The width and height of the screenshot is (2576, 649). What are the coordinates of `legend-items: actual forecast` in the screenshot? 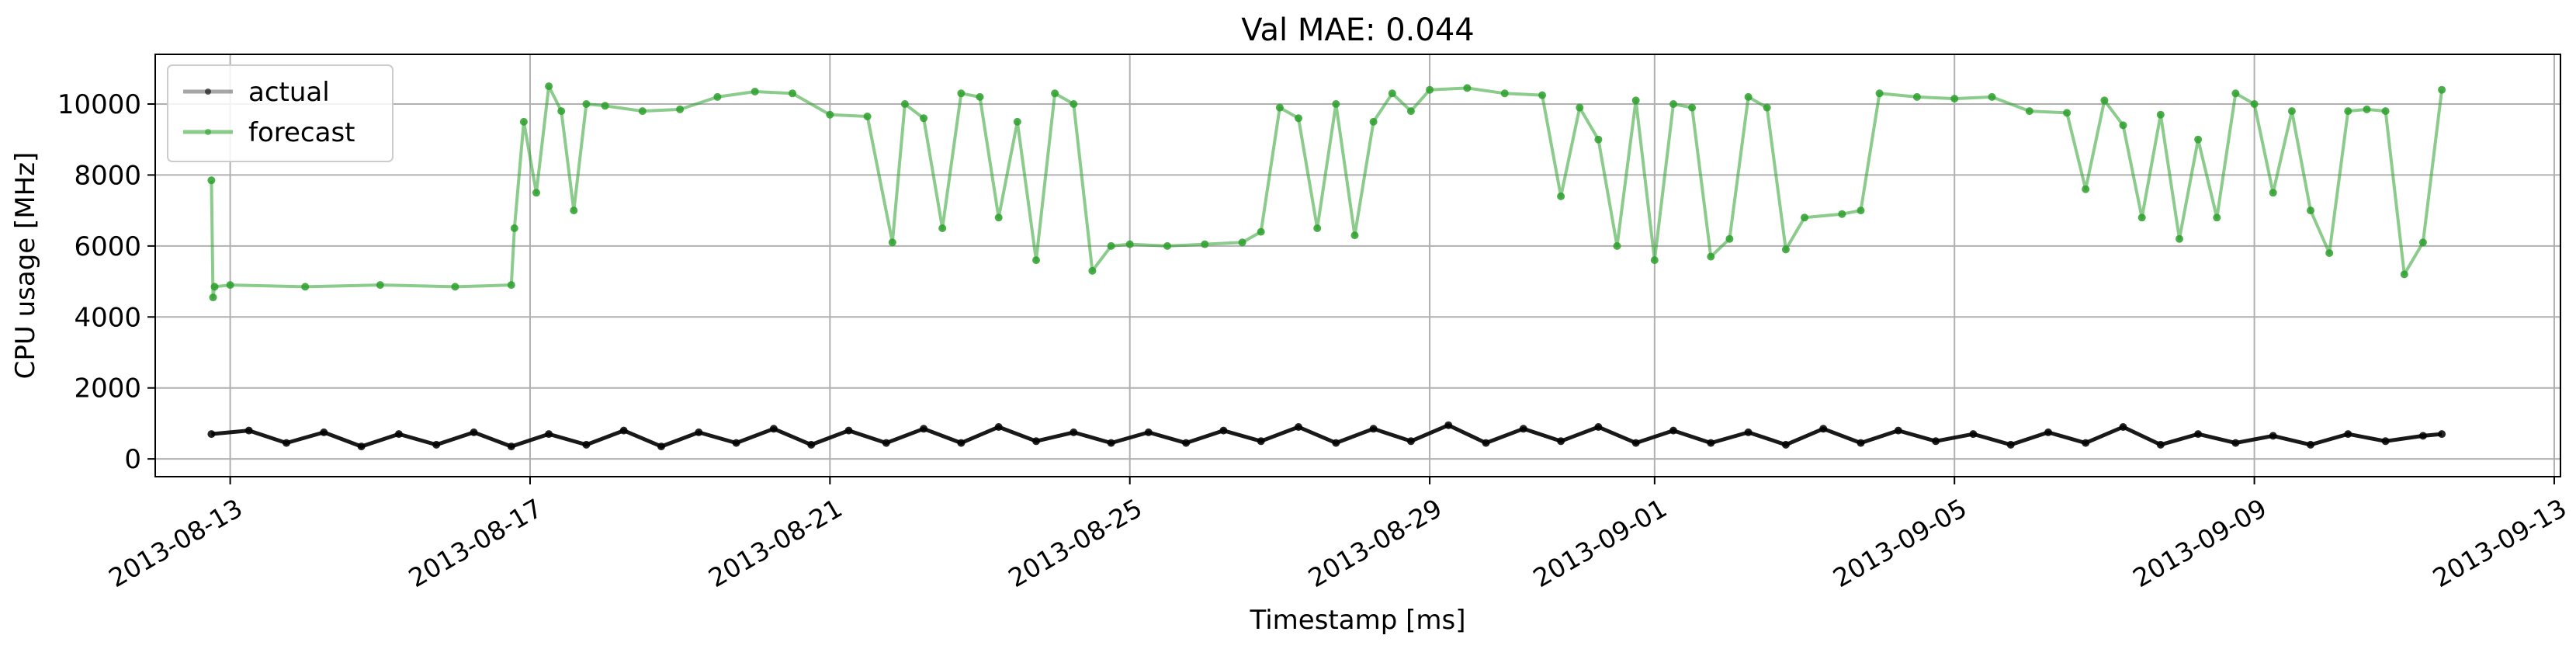 It's located at (269, 112).